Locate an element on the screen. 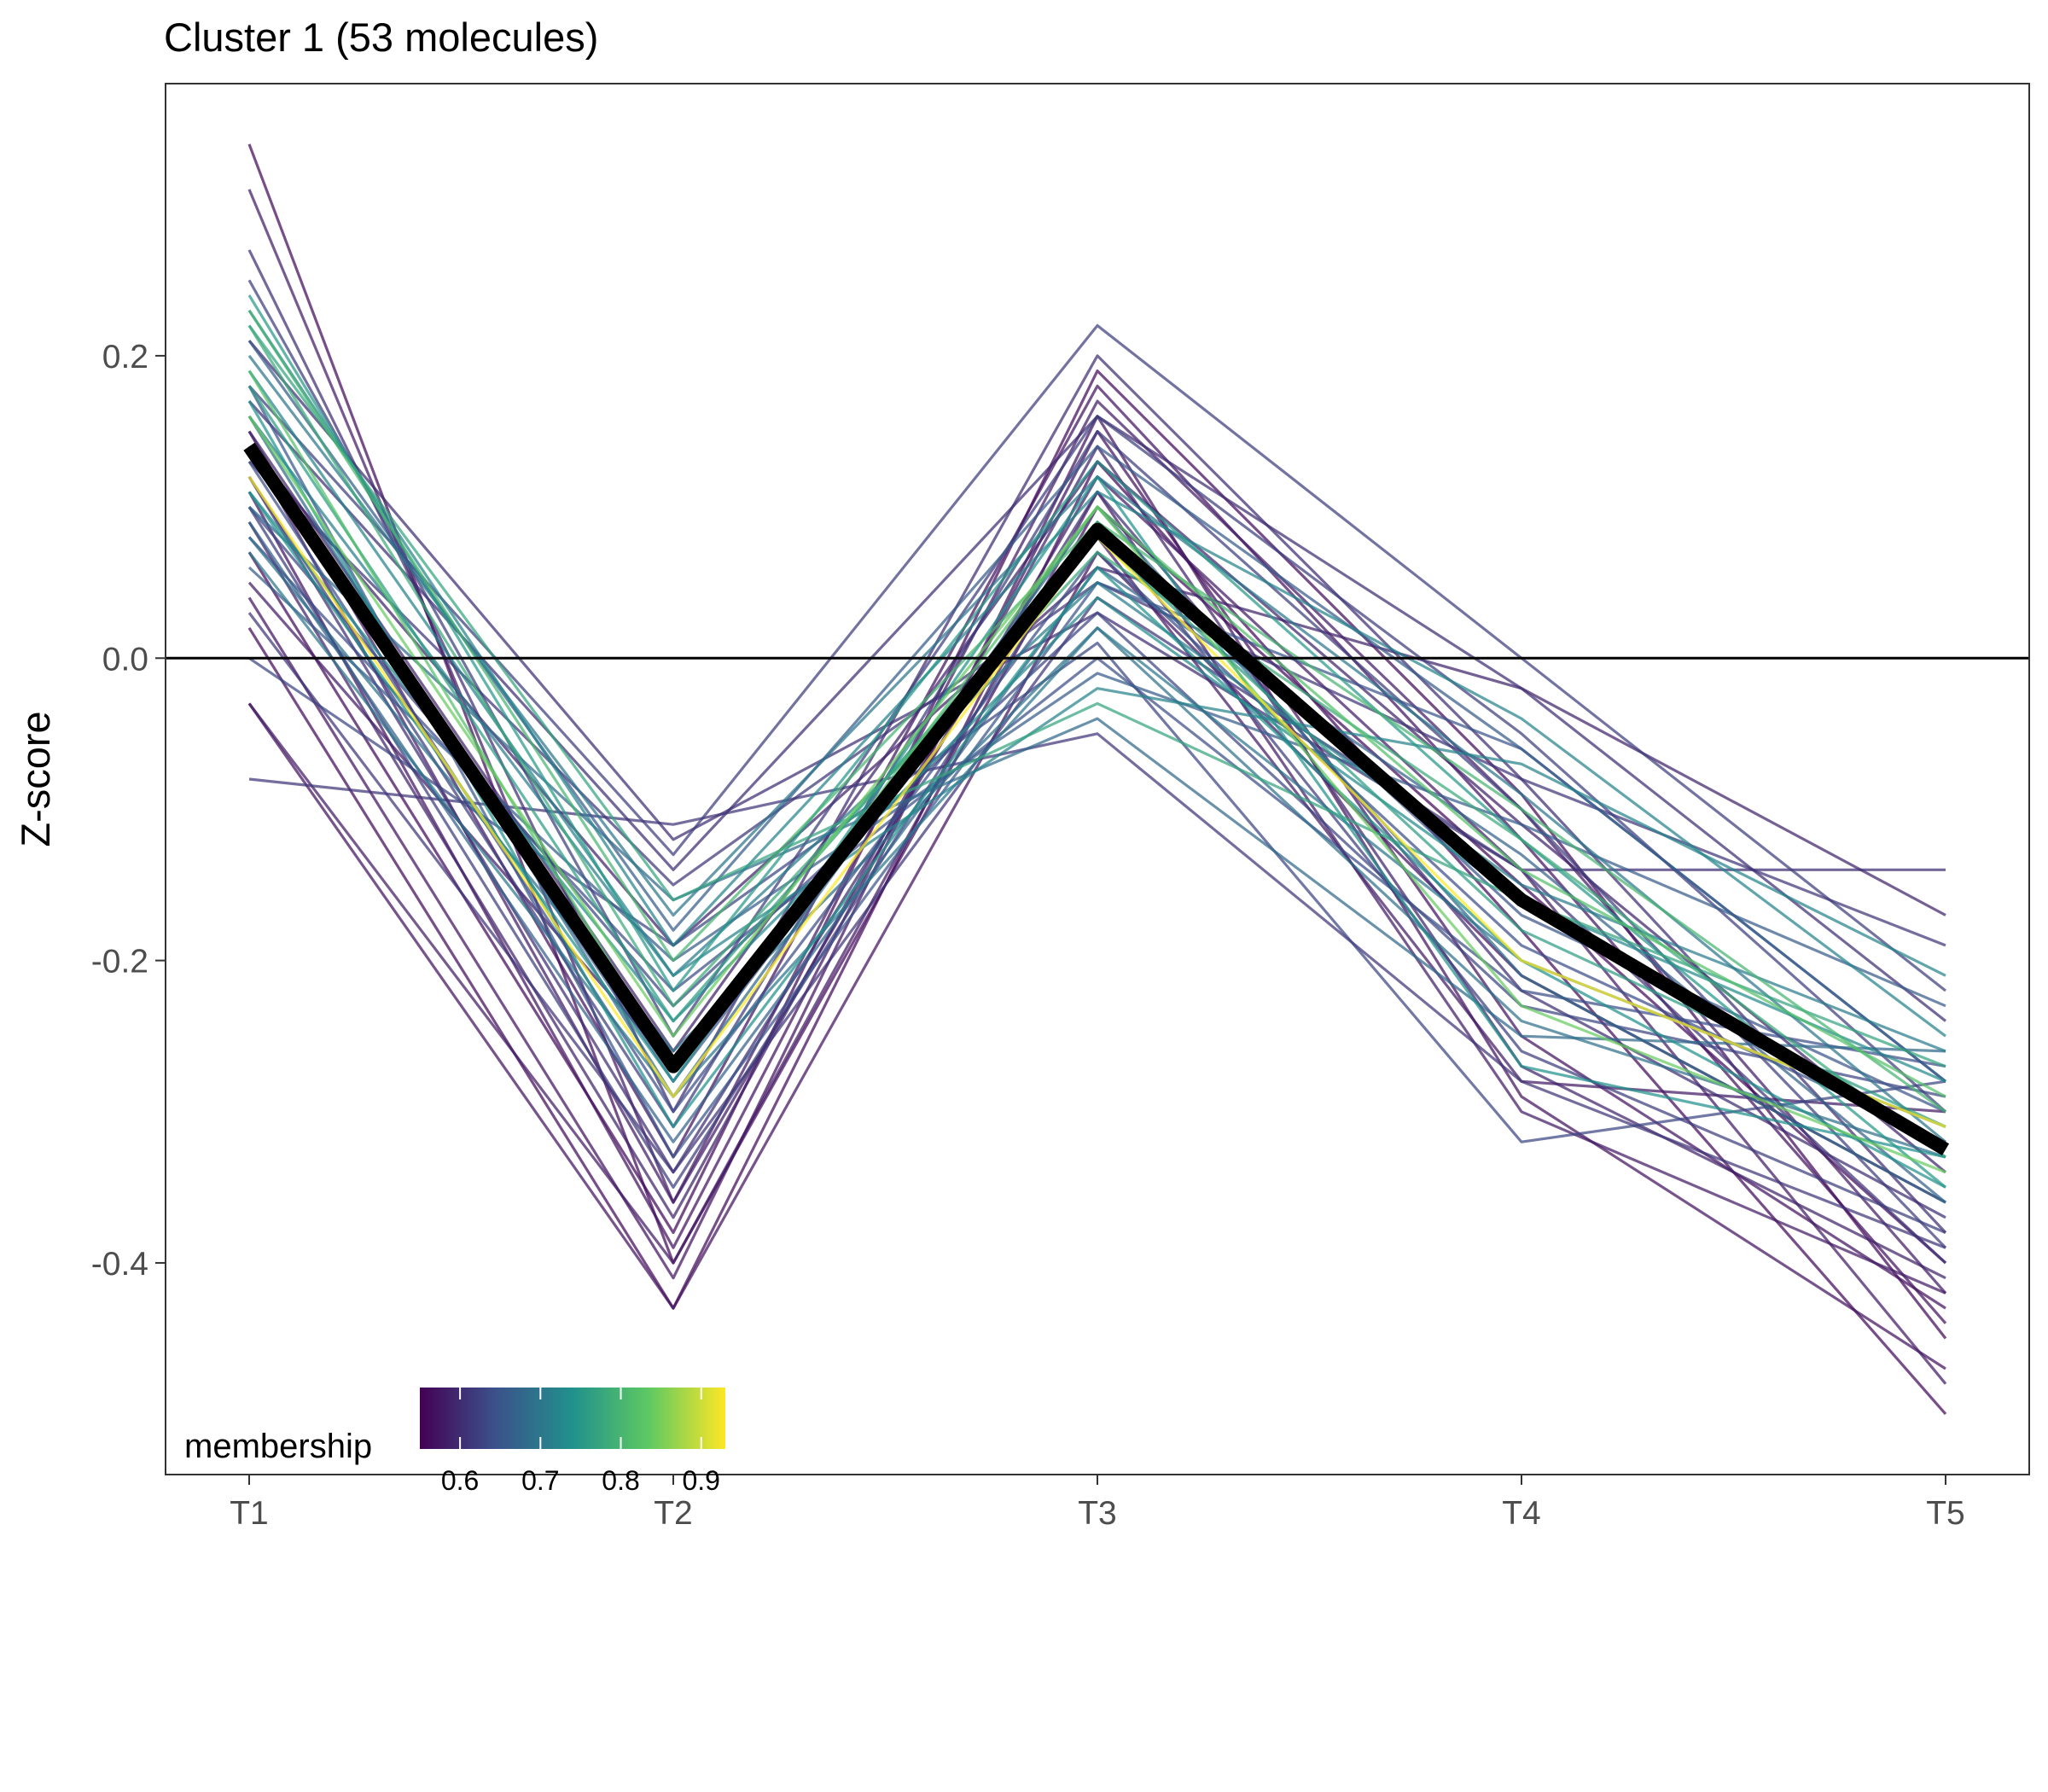 The image size is (2048, 1792). colorbar-tick-label: 0.6 is located at coordinates (460, 1480).